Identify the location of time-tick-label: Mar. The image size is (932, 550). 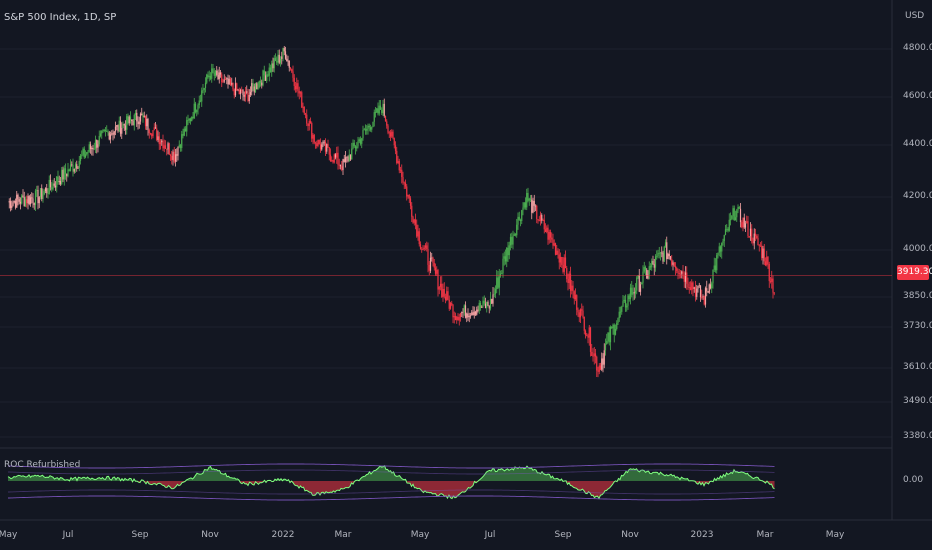
(765, 535).